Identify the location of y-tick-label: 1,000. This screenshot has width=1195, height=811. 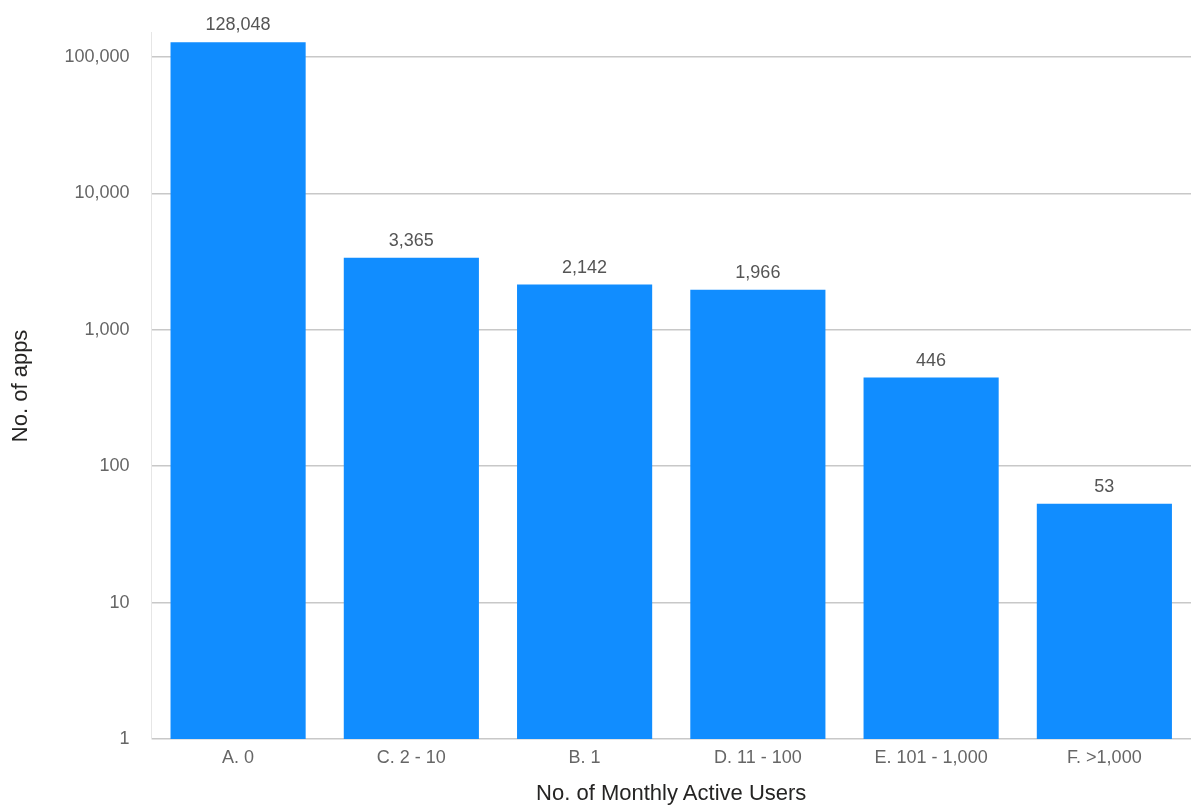
(107, 328).